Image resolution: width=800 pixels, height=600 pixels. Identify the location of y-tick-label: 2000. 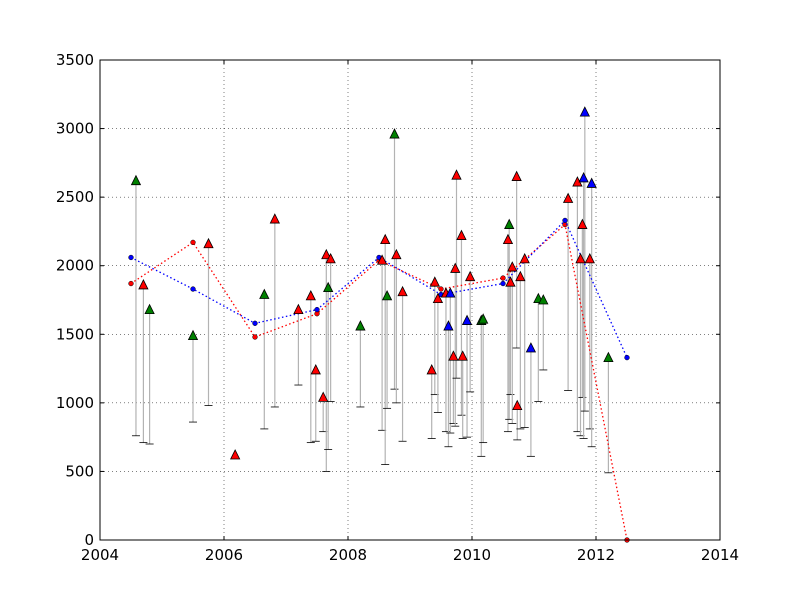
(75, 266).